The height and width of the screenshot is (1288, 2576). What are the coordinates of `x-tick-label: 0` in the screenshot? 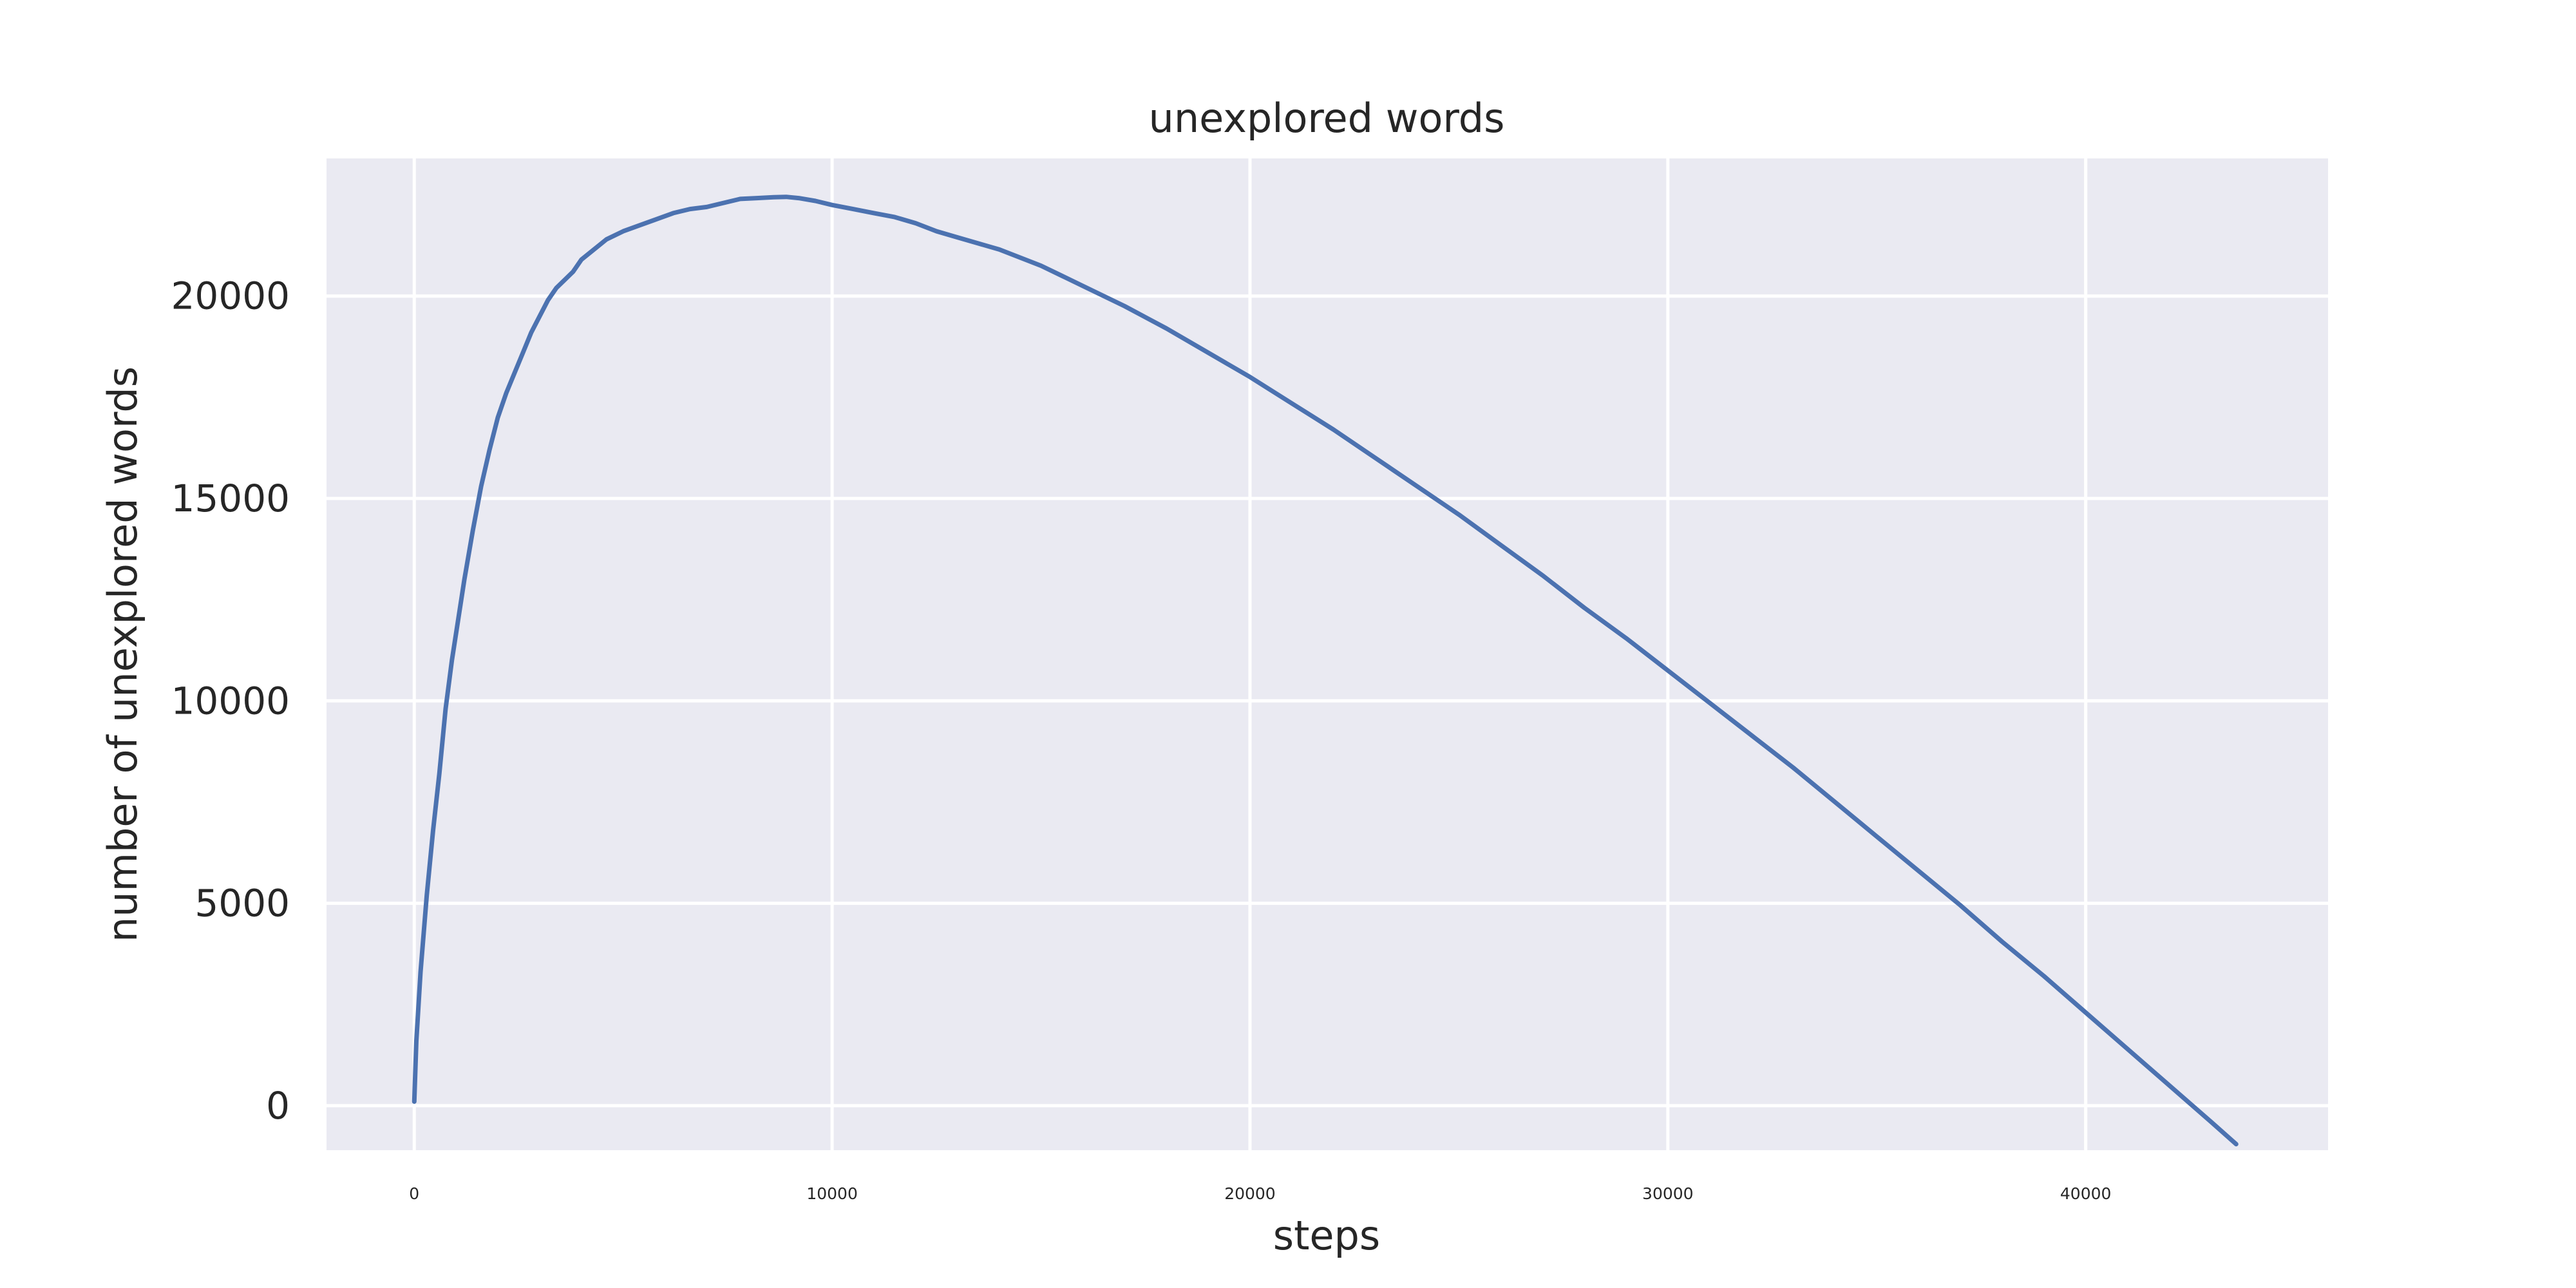 It's located at (414, 1193).